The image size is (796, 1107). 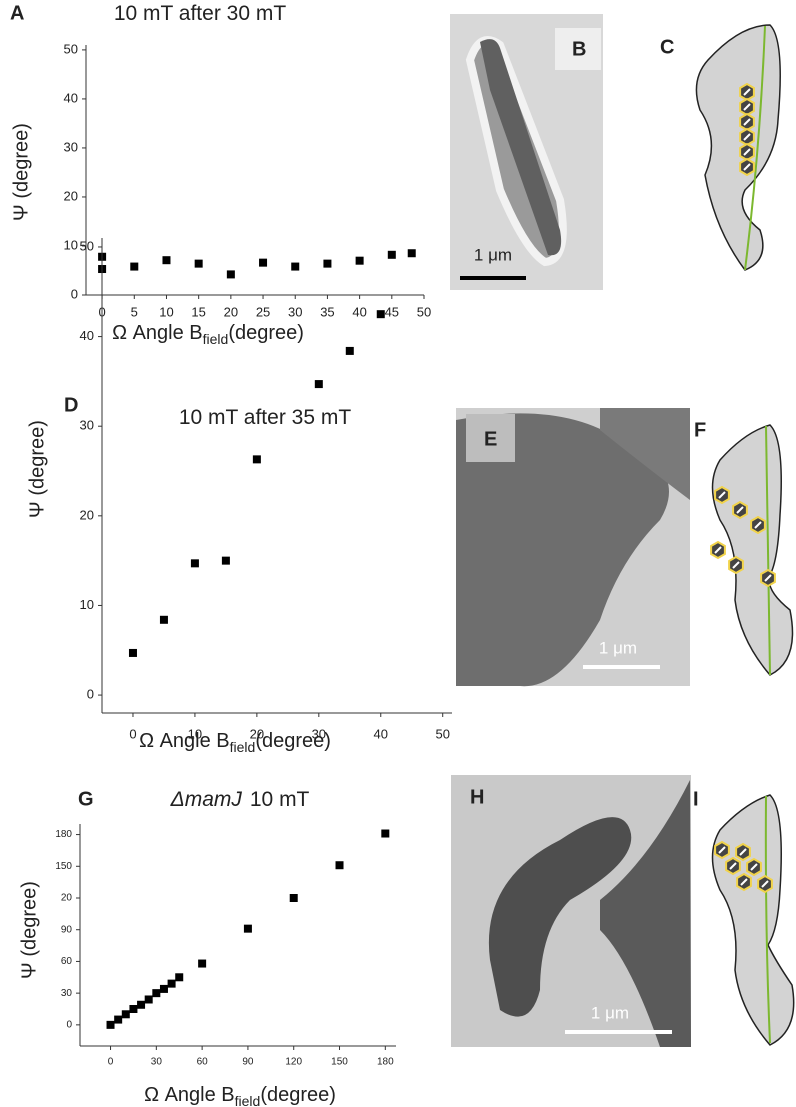 What do you see at coordinates (67, 961) in the screenshot?
I see `y-tick-label: 60` at bounding box center [67, 961].